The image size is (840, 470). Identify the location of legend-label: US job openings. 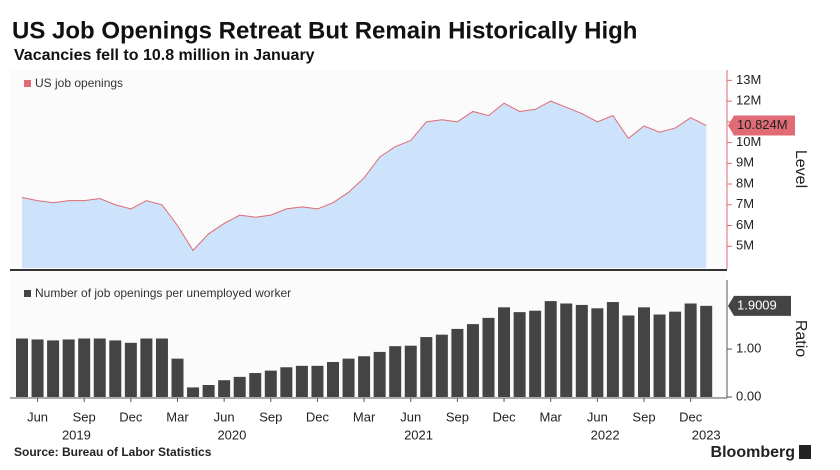
(79, 83).